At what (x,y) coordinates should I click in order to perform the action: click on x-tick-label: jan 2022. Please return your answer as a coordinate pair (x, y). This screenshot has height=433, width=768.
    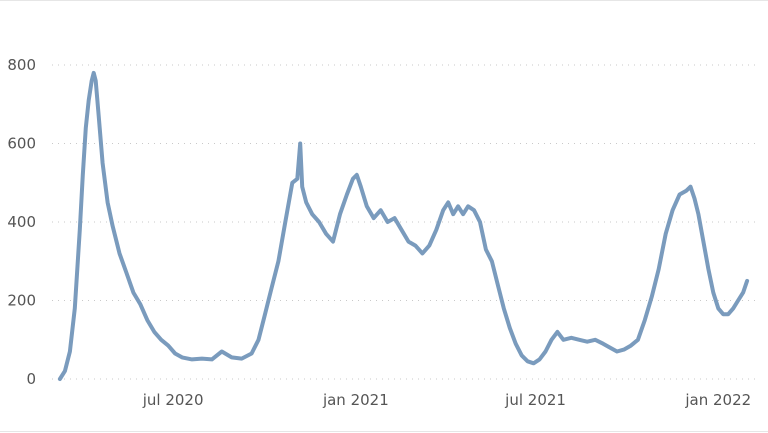
    Looking at the image, I should click on (717, 400).